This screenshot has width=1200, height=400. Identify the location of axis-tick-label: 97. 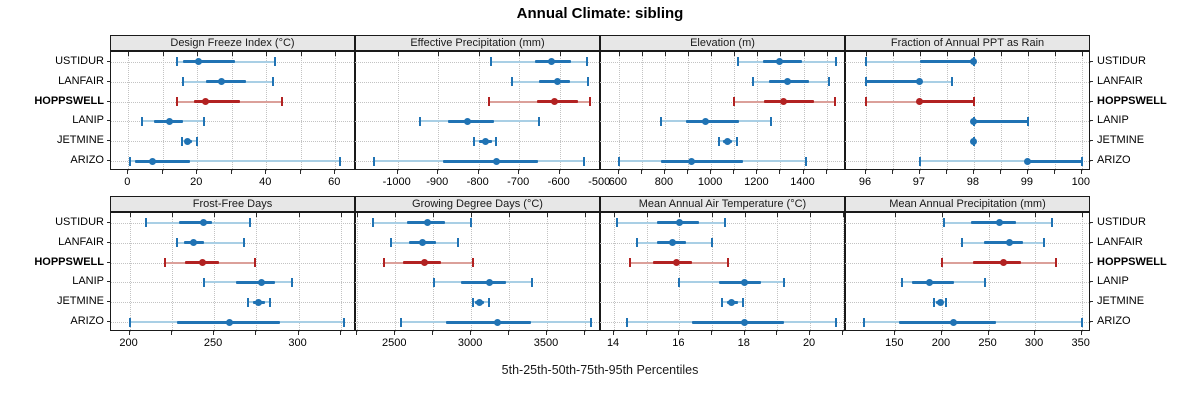
(919, 182).